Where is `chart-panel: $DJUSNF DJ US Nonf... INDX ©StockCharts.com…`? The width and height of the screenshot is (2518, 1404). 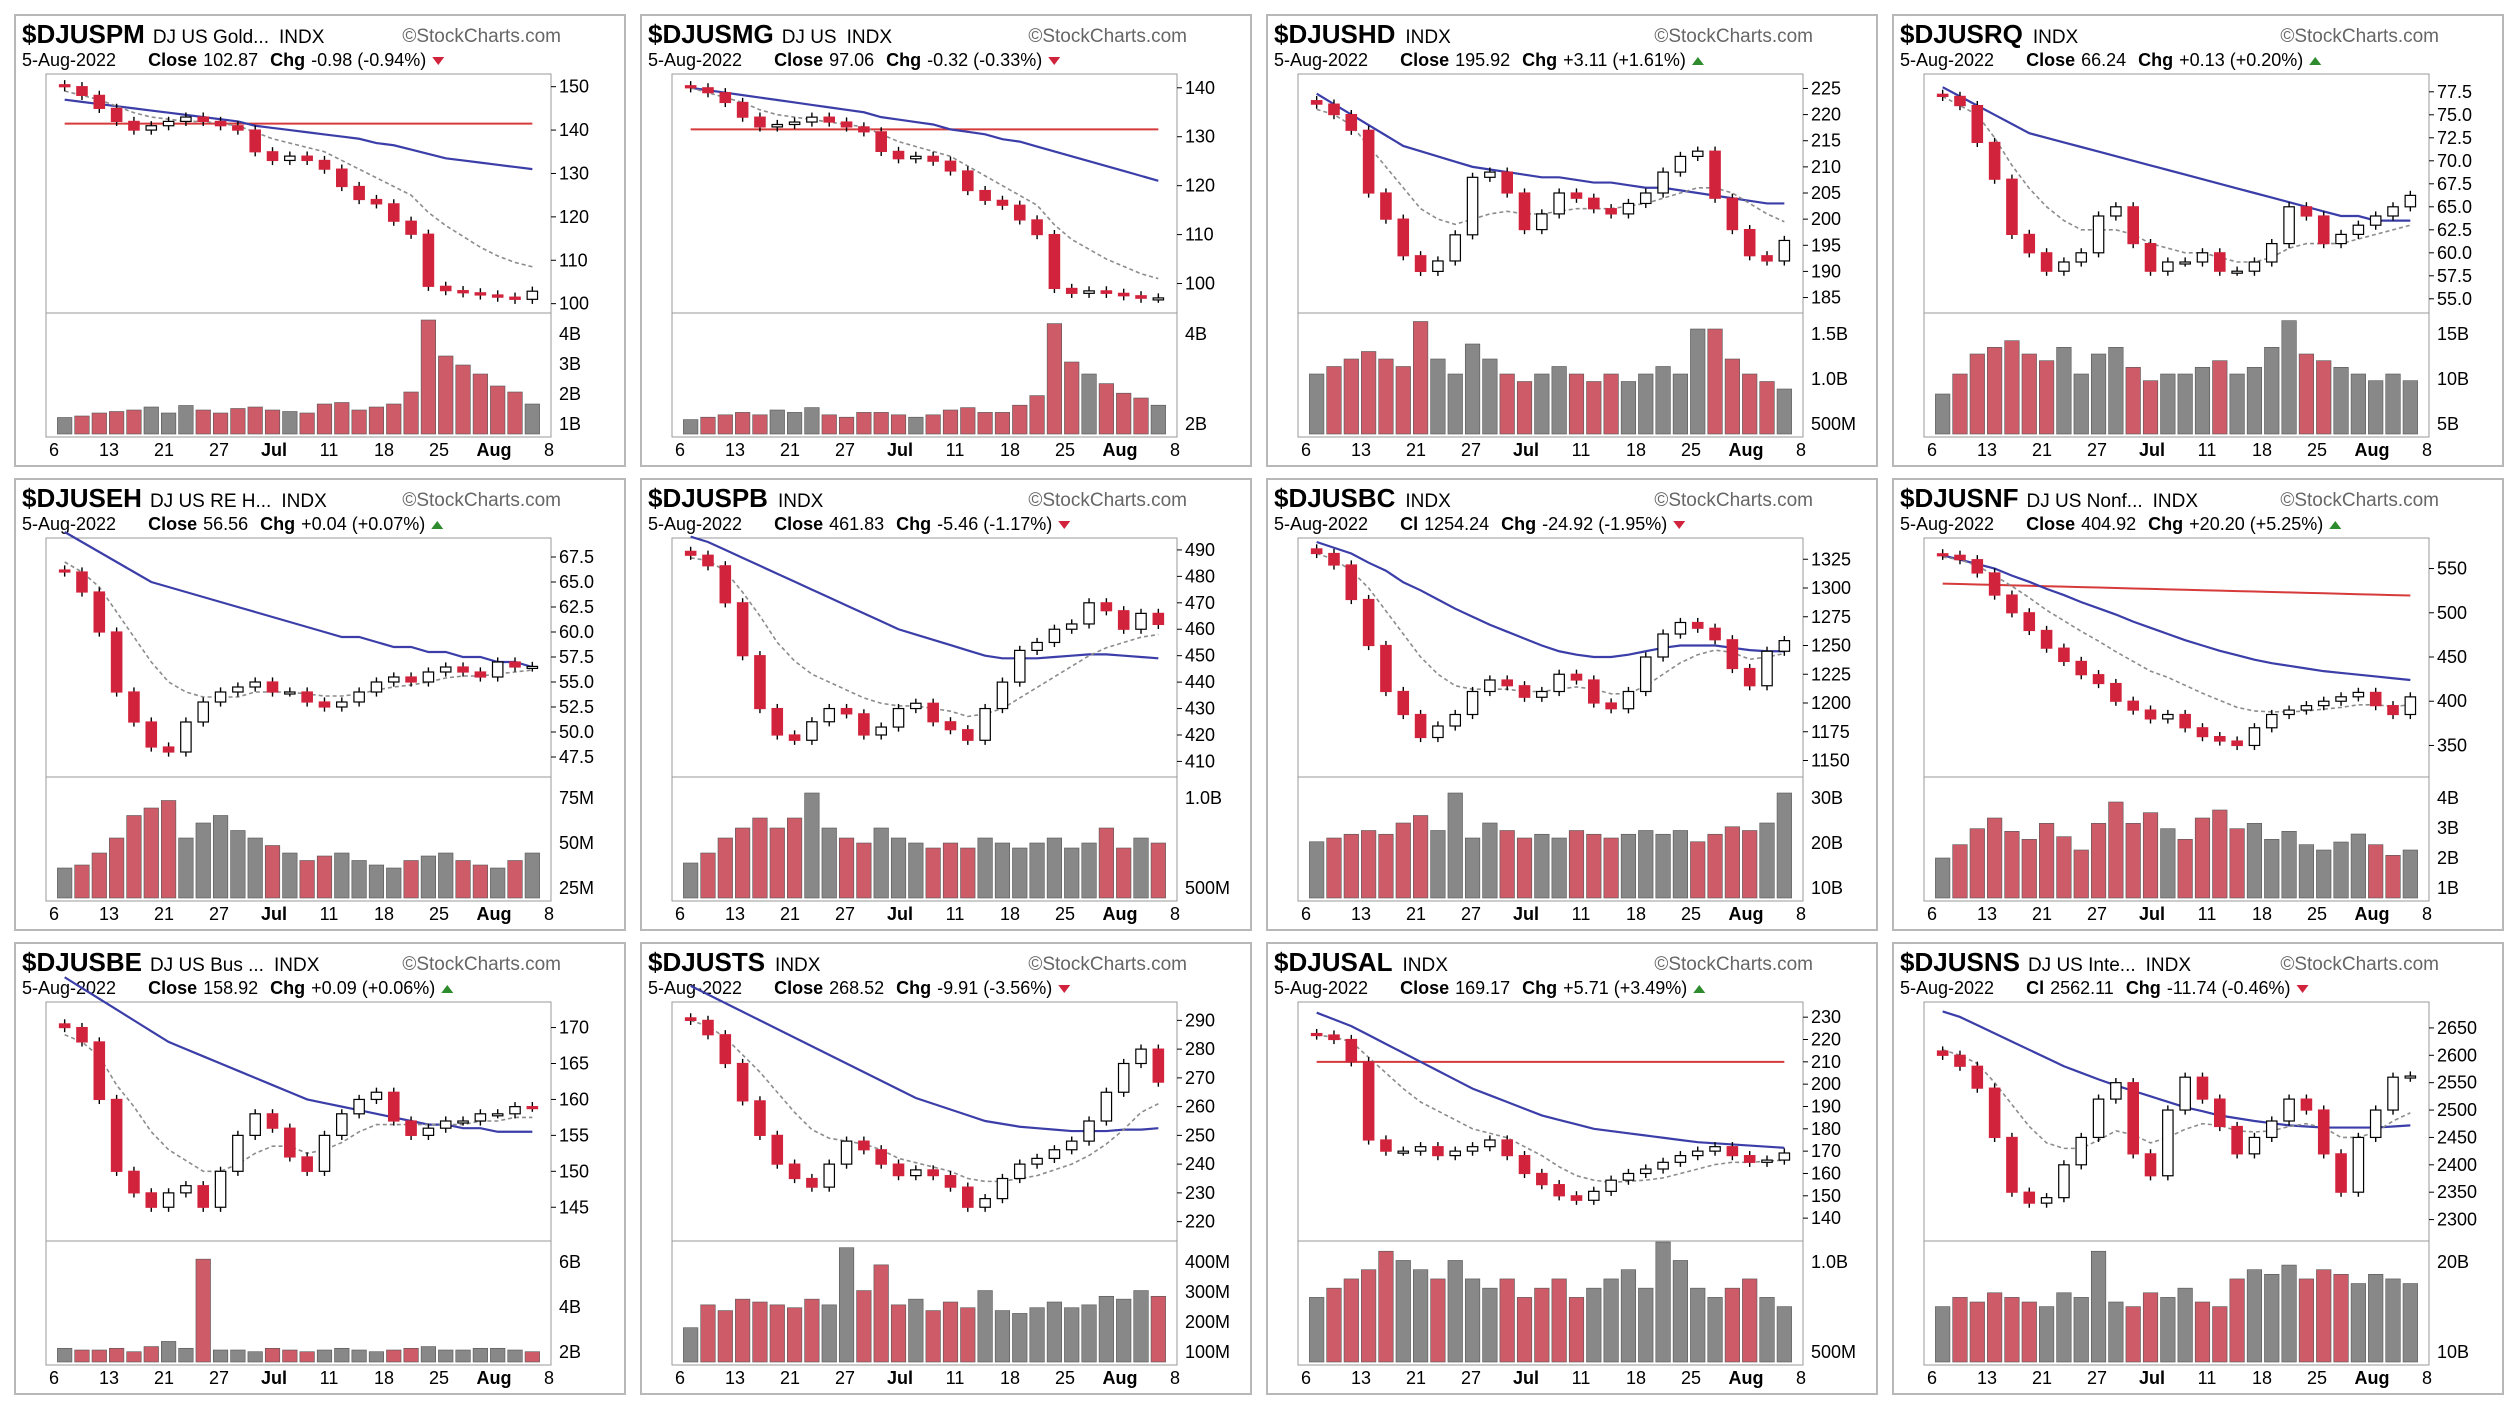
chart-panel: $DJUSNF DJ US Nonf... INDX ©StockCharts.com… is located at coordinates (2198, 704).